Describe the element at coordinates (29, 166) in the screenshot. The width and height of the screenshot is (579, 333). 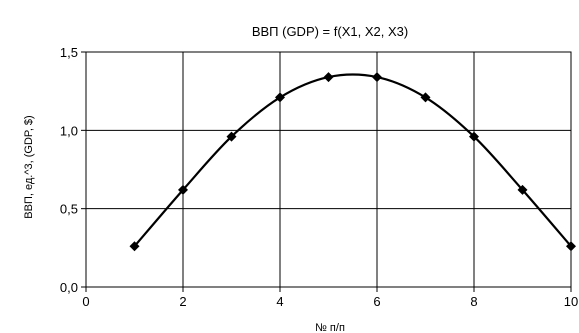
I see `y-axis-label: ВВП, ед.^3, (GDP, $)` at that location.